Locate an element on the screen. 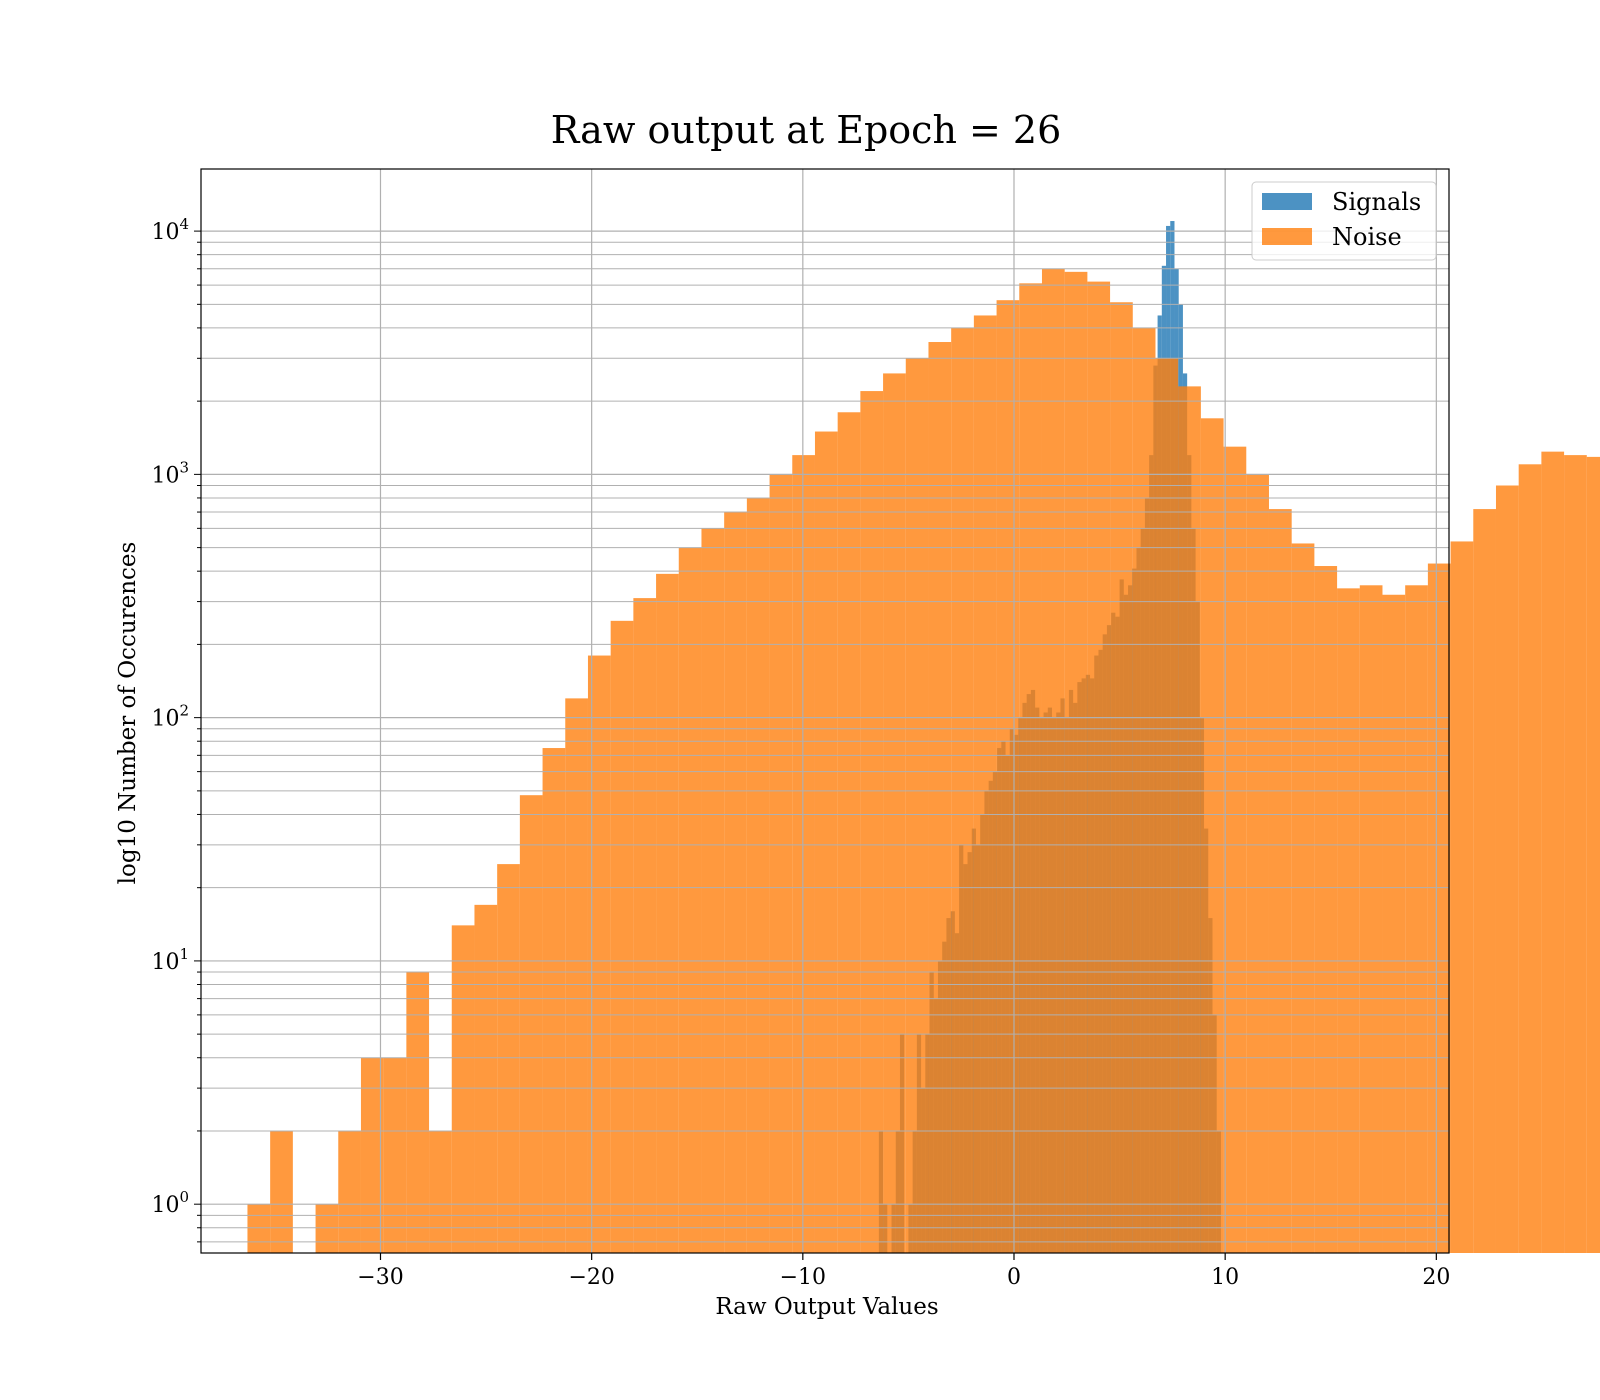 This screenshot has width=1600, height=1400. y-axis: 10⁰ 10¹ 10² 10³ 10⁴ is located at coordinates (176, 729).